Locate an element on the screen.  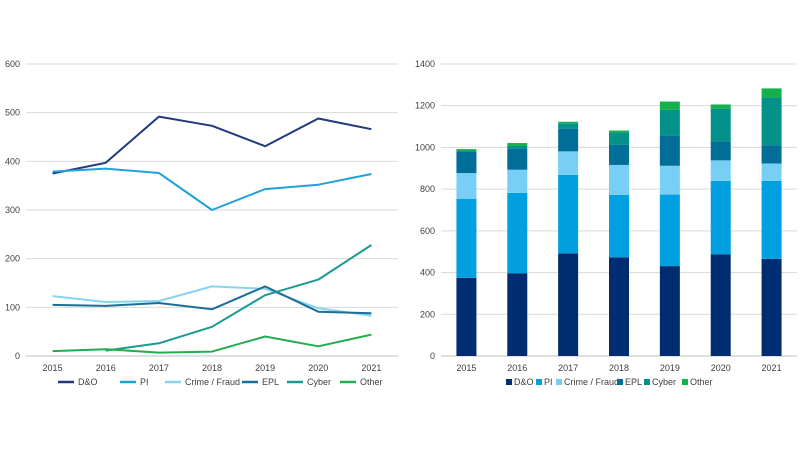
line-series-cyber is located at coordinates (238, 298).